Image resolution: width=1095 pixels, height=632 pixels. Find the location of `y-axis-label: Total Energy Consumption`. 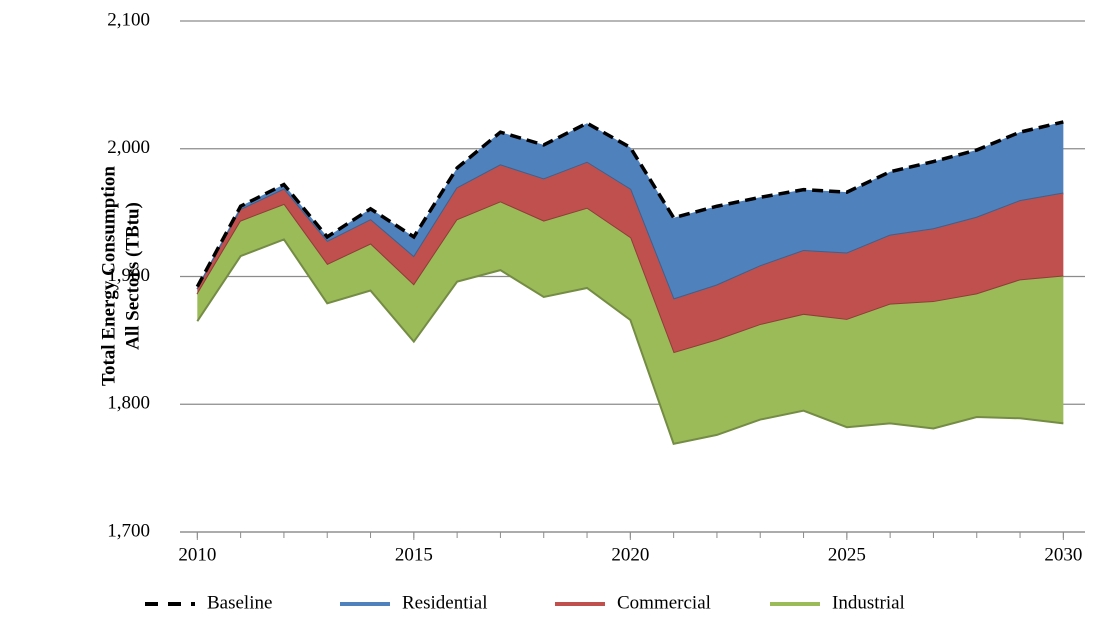

y-axis-label: Total Energy Consumption is located at coordinates (108, 276).